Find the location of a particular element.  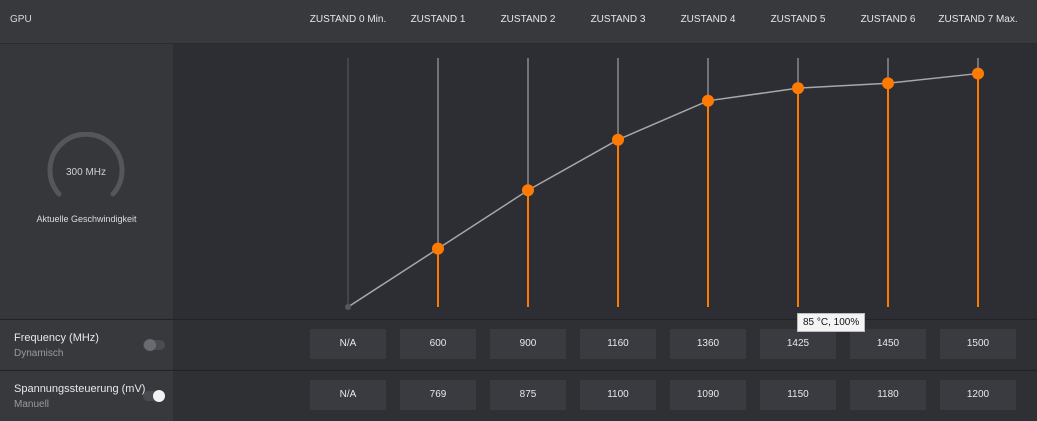

voltage-cell-1: 769 is located at coordinates (438, 395).